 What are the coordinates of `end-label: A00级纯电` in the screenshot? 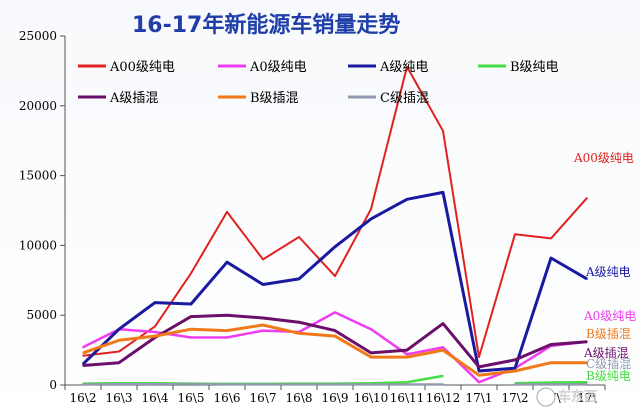 It's located at (603, 158).